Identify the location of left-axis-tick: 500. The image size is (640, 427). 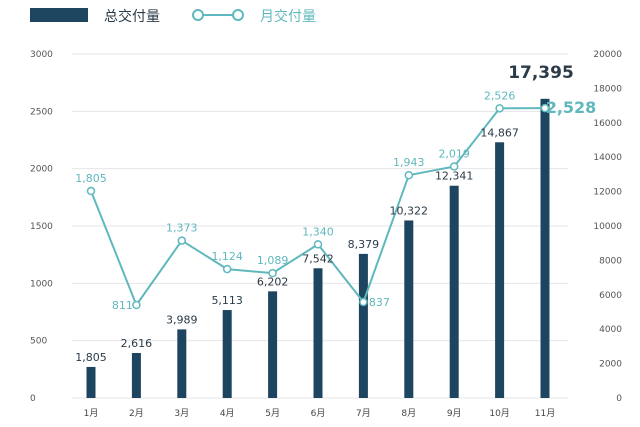
(38, 342).